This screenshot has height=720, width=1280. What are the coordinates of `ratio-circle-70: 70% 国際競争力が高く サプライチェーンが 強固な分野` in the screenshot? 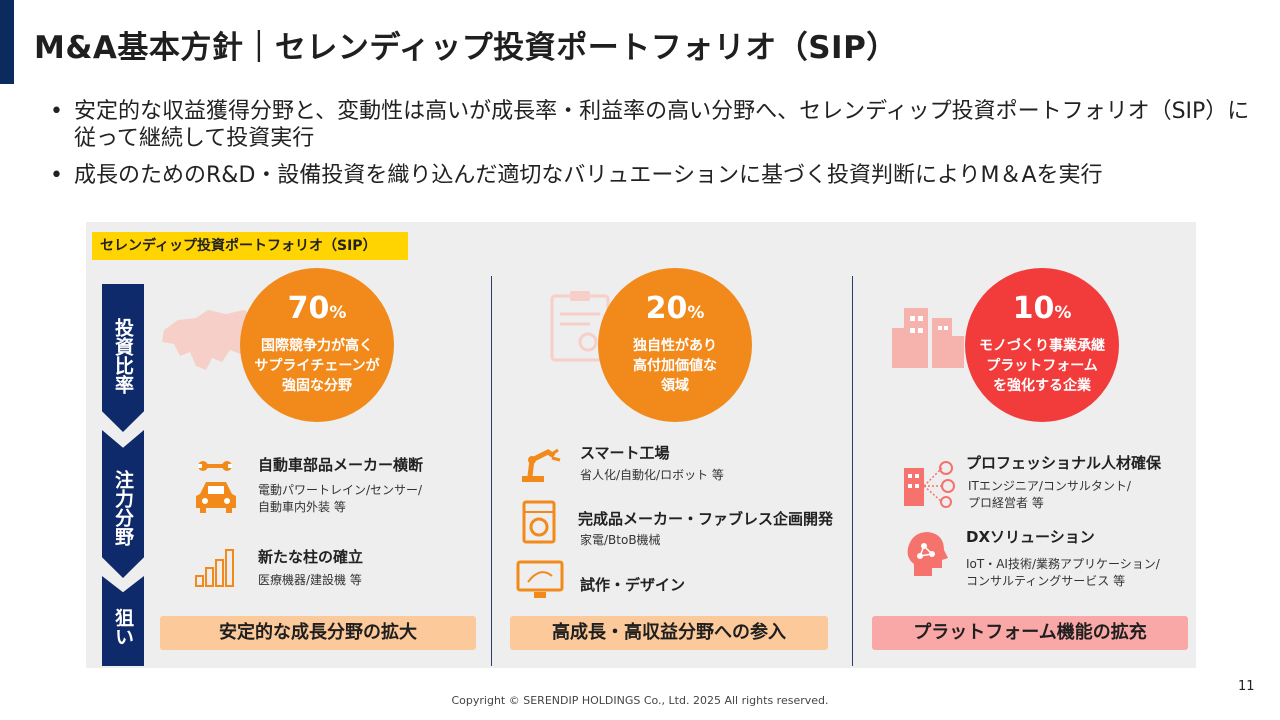 It's located at (317, 345).